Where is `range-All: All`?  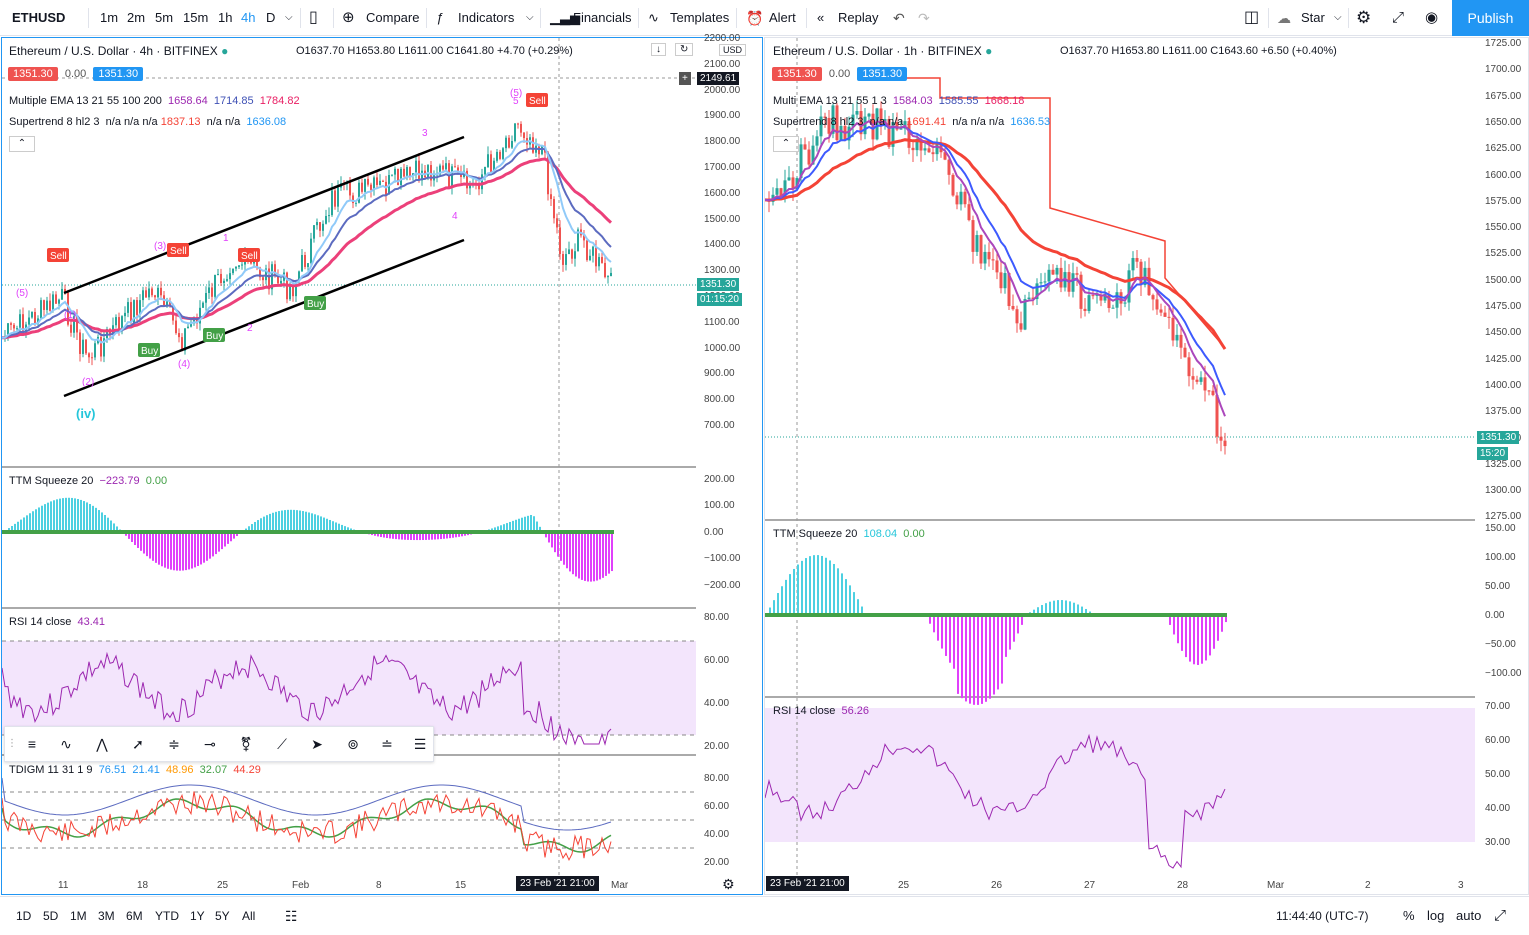
range-All: All is located at coordinates (248, 916).